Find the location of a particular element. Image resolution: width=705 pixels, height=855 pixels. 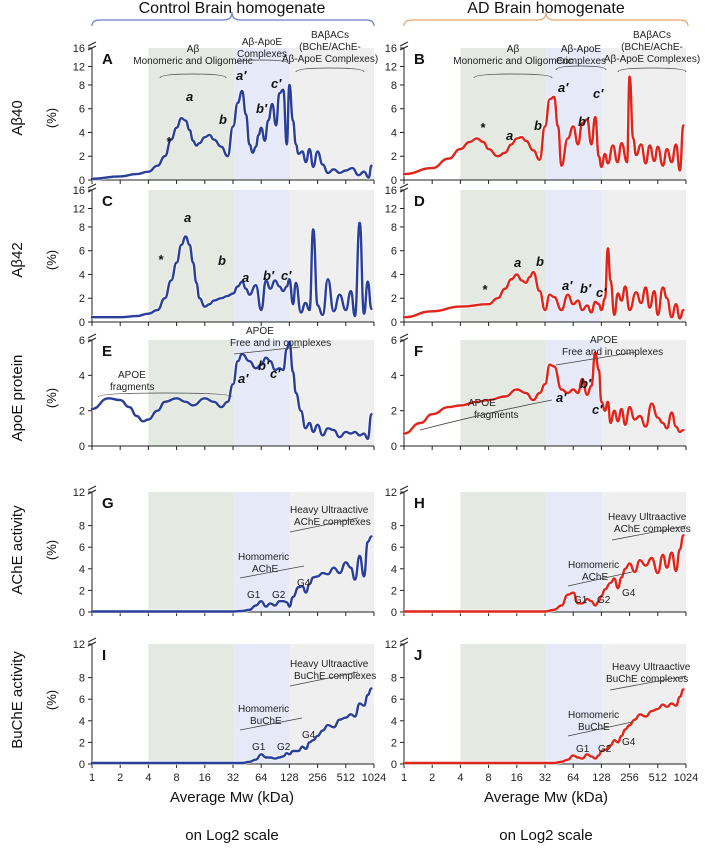

annot-homomeric-buche-line2: BuChE is located at coordinates (266, 721).